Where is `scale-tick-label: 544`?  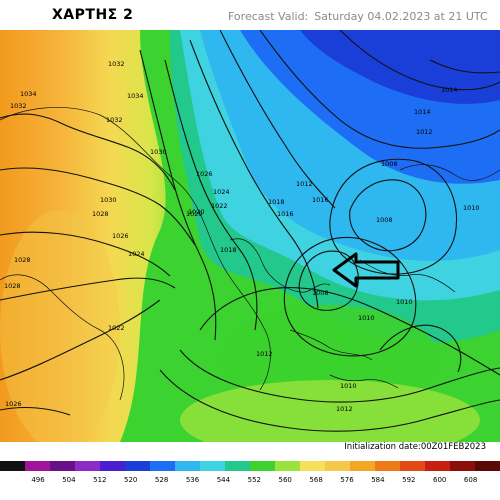
scale-tick-label: 544 is located at coordinates (223, 480).